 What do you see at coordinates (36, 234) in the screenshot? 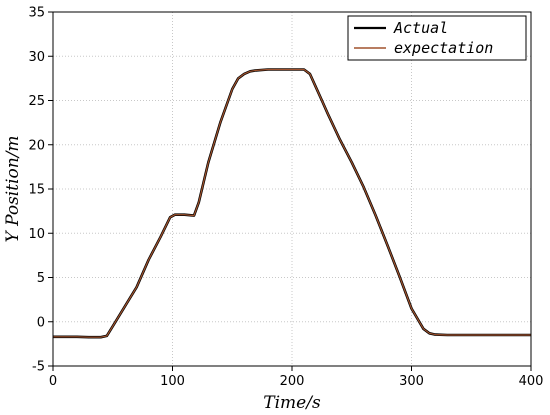
I see `y-tick-label: 10` at bounding box center [36, 234].